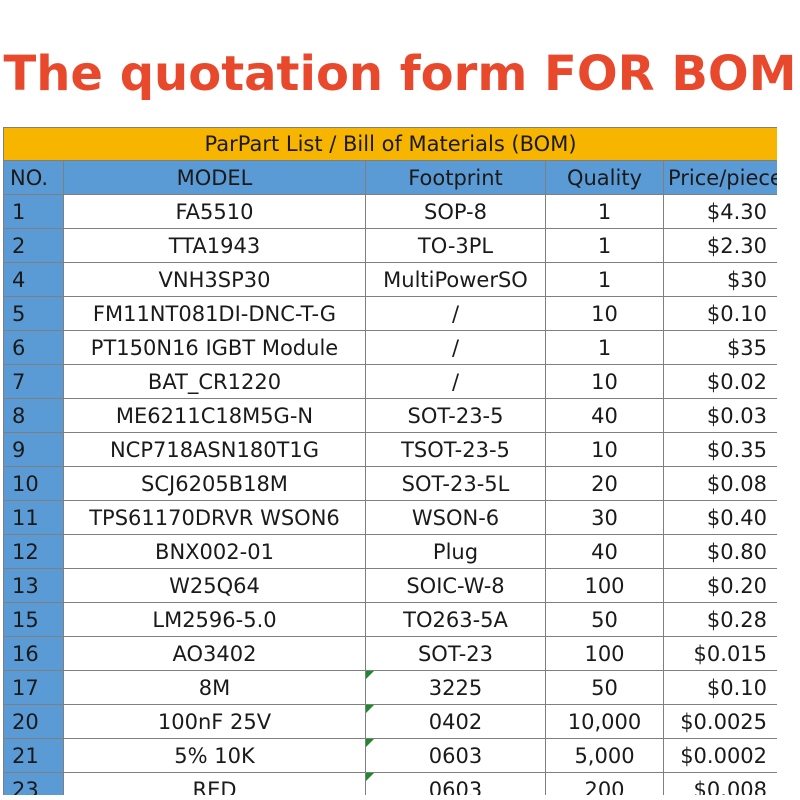 This screenshot has height=800, width=800. What do you see at coordinates (719, 551) in the screenshot?
I see `cell-price: $0.80` at bounding box center [719, 551].